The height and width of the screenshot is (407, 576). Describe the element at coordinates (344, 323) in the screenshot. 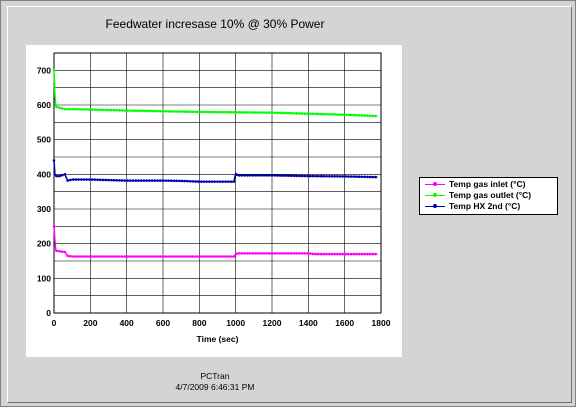

I see `x-tick-label: 1600` at that location.